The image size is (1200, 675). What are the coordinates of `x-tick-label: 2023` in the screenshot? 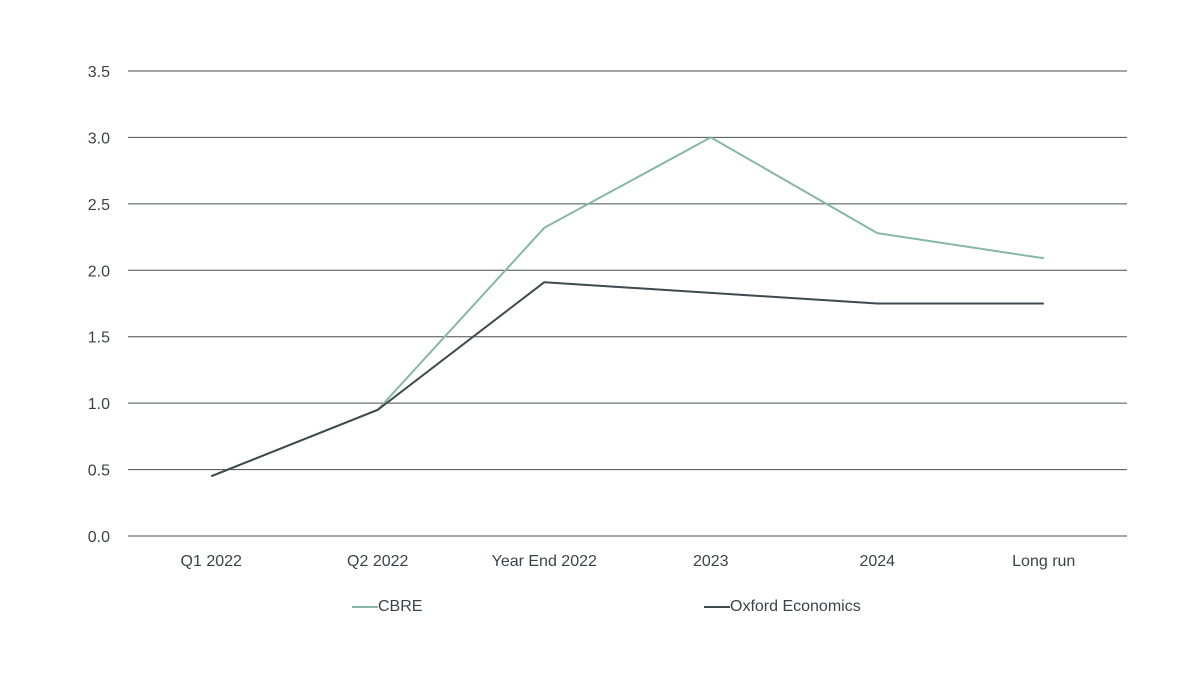 It's located at (711, 561).